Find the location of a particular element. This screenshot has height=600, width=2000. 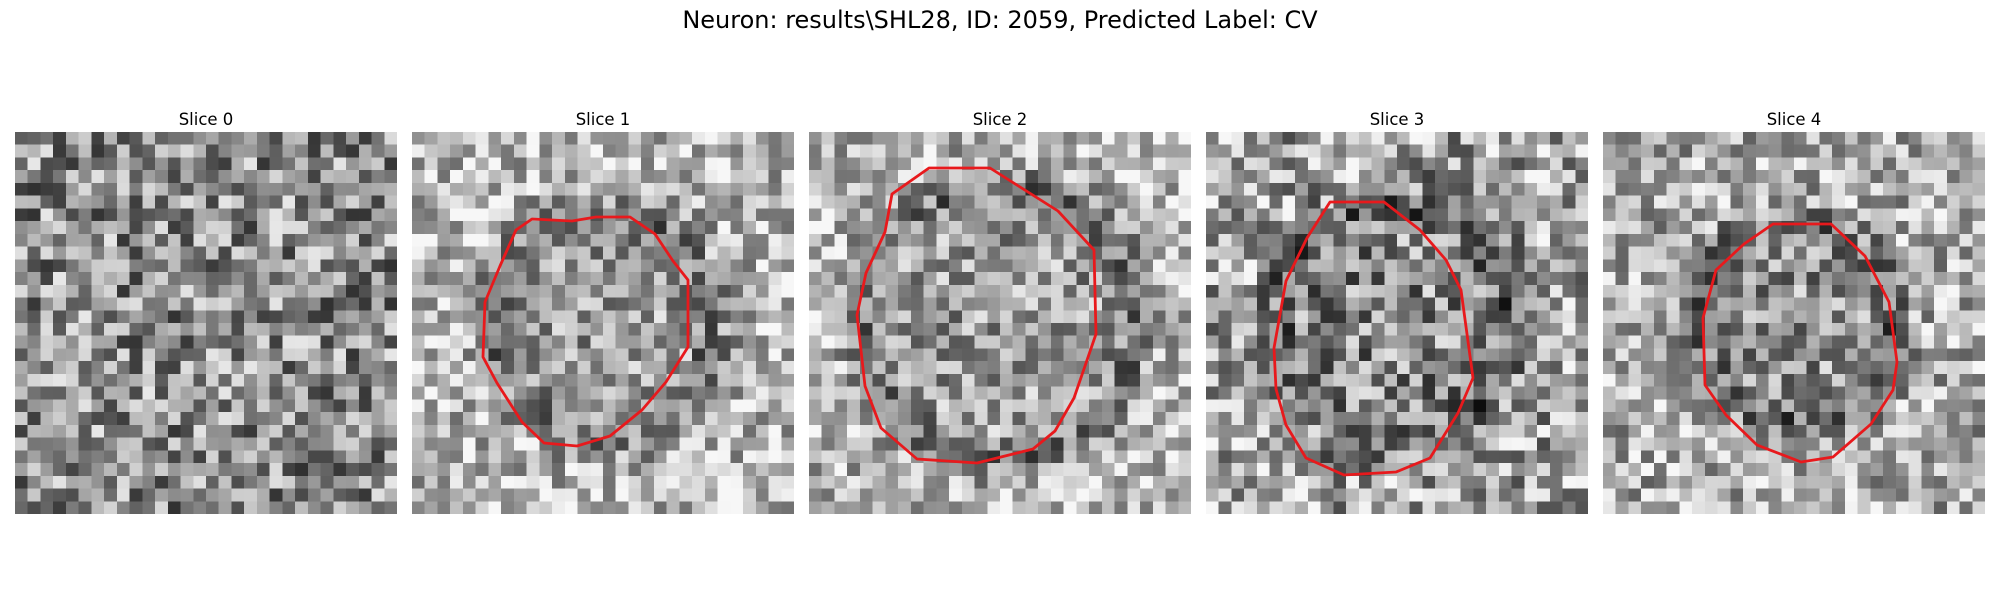

slice-title: Slice 0 is located at coordinates (206, 119).